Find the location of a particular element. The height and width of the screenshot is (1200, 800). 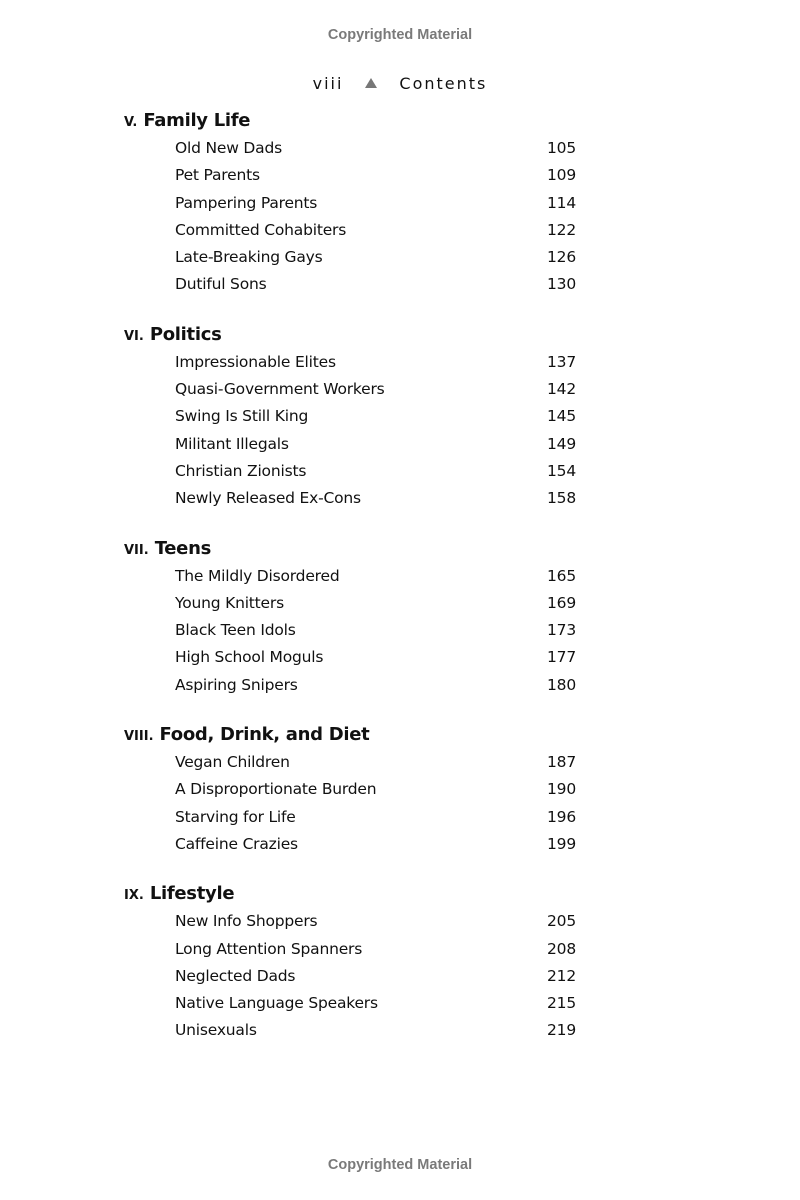

section-title: Food, Drink, and Diet is located at coordinates (264, 735).